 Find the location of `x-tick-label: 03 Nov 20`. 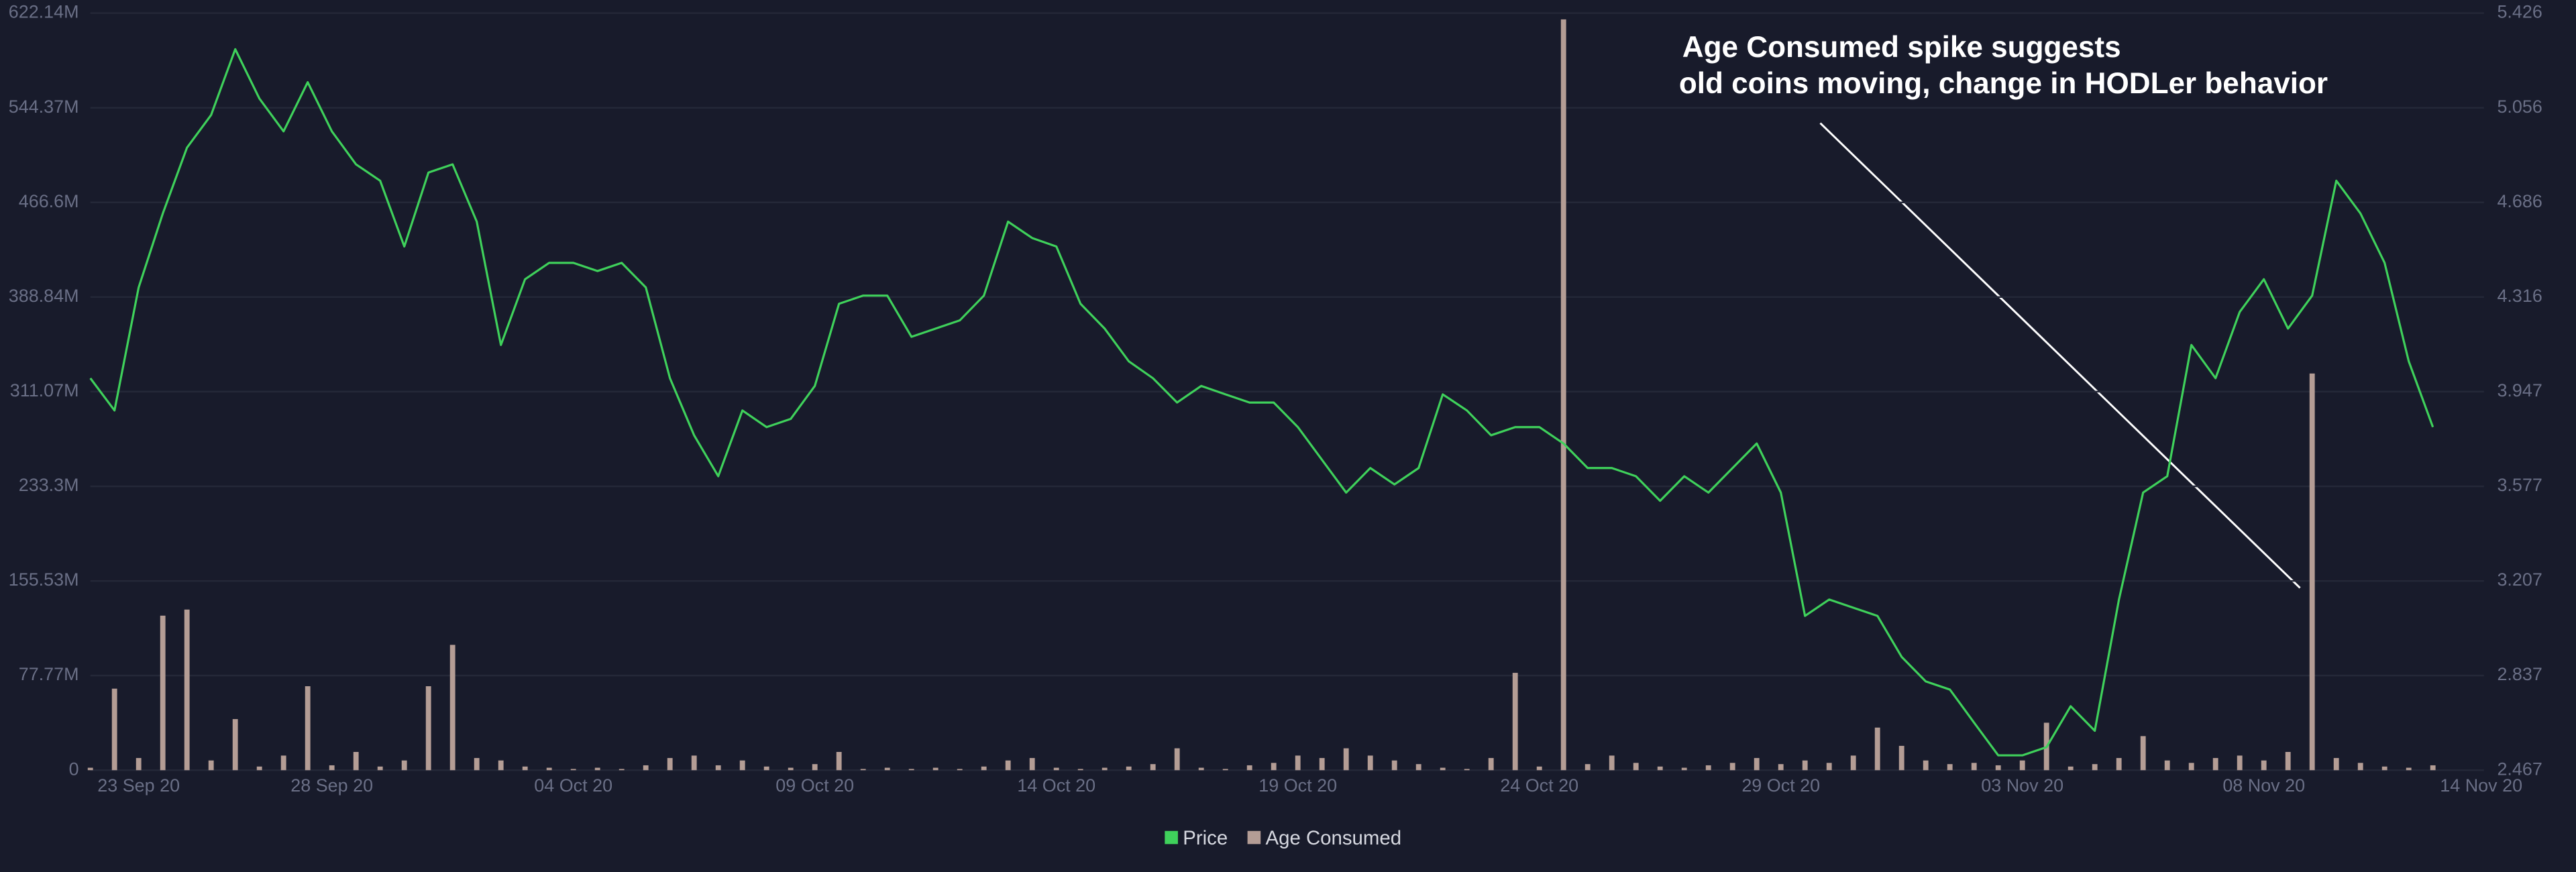

x-tick-label: 03 Nov 20 is located at coordinates (2022, 785).